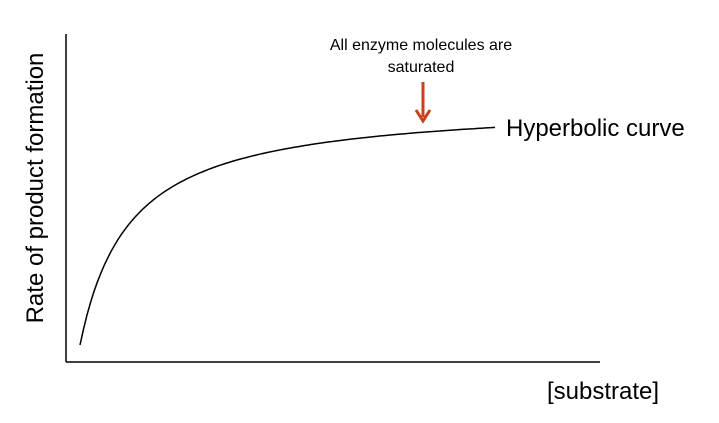 This screenshot has height=423, width=719. I want to click on annotation-line-1: All enzyme molecules are, so click(421, 45).